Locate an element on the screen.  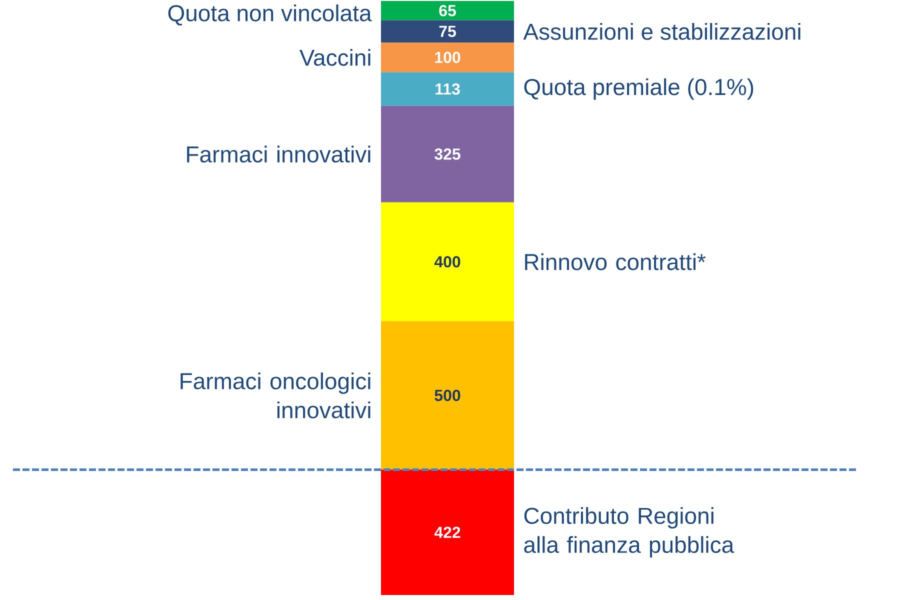
data-label: 500 is located at coordinates (447, 396).